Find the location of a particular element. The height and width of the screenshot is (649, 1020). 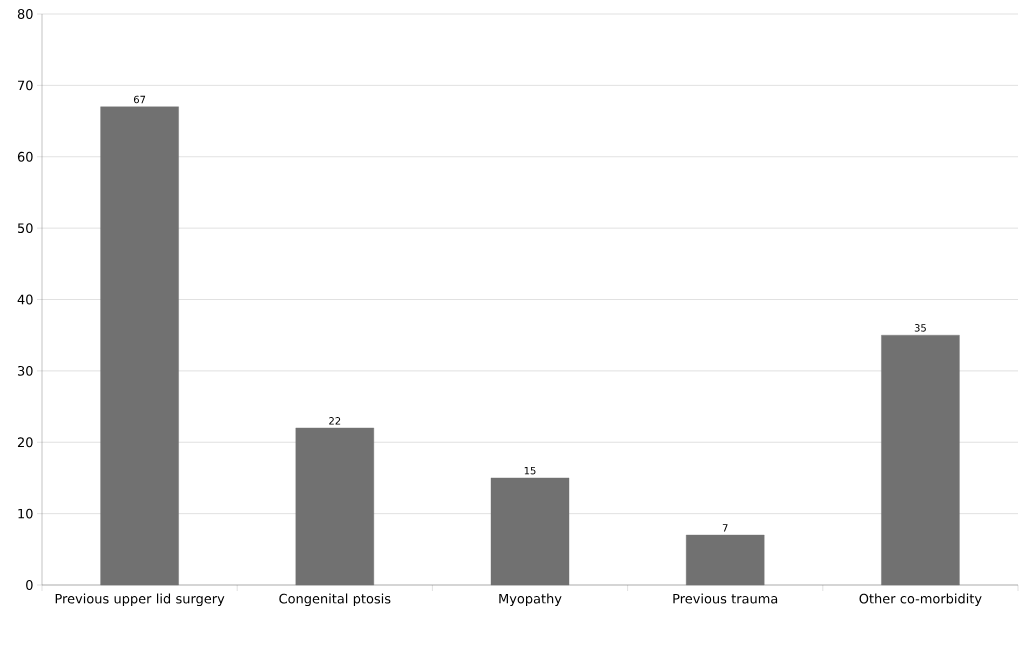

y-tick-label: 70 is located at coordinates (25, 85).